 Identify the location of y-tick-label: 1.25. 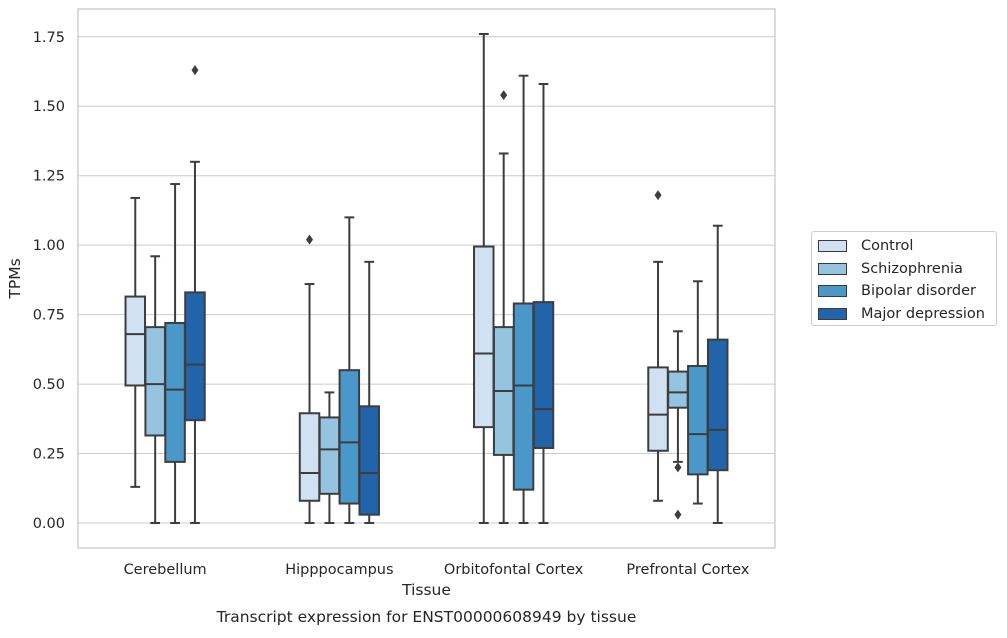
(49, 177).